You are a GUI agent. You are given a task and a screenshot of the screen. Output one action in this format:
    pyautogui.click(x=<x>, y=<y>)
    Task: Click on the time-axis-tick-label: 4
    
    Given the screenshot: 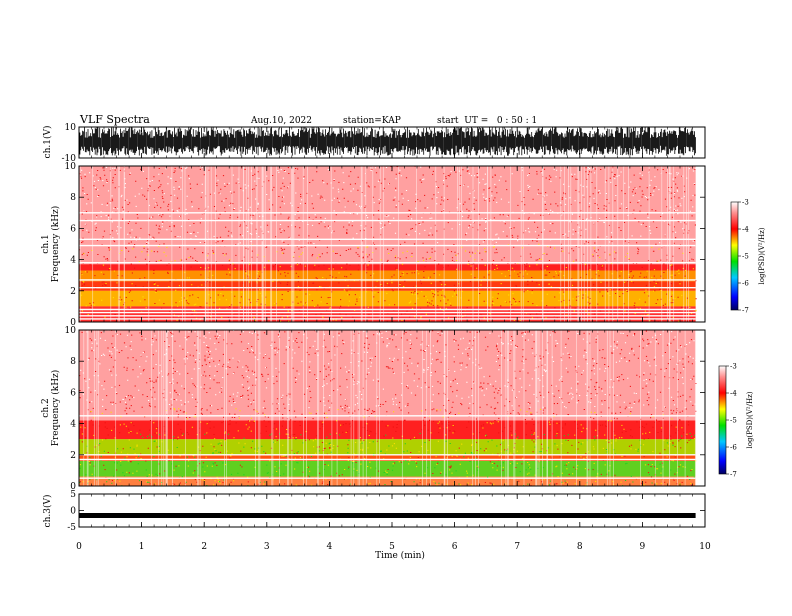 What is the action you would take?
    pyautogui.click(x=330, y=547)
    